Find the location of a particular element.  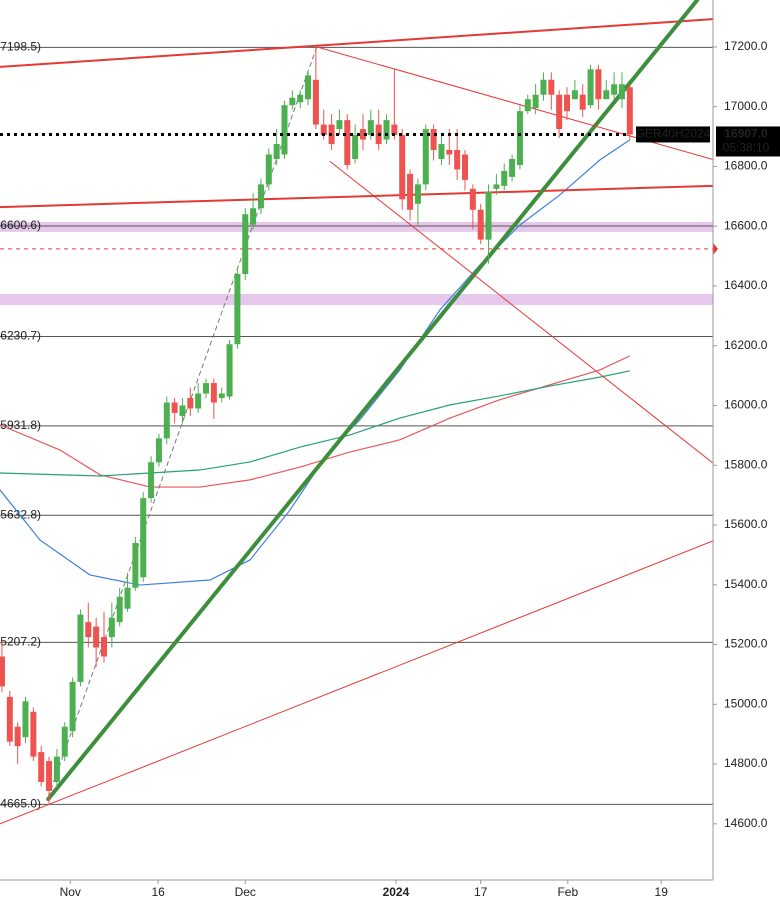

y-tick-label: 16400.0 is located at coordinates (746, 285).